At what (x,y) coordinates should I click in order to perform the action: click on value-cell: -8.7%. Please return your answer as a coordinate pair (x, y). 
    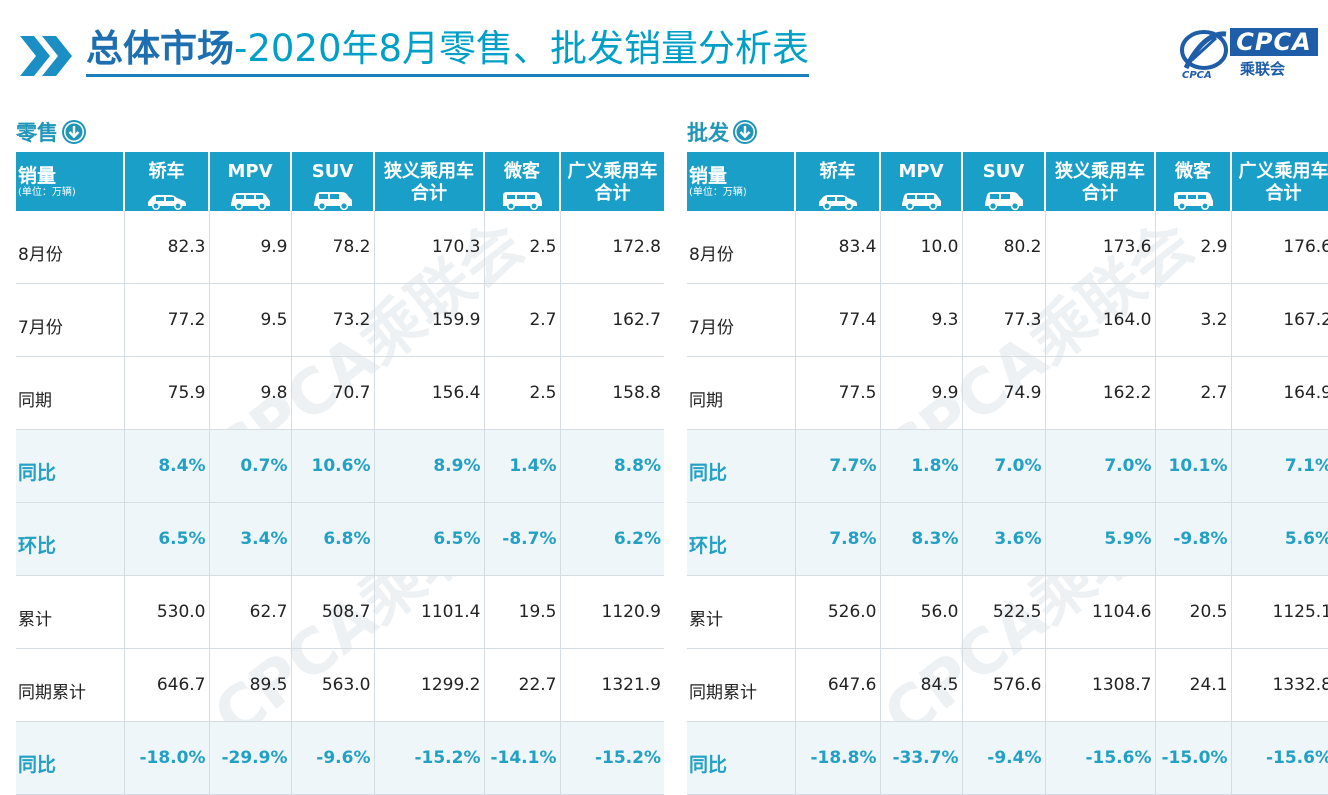
    Looking at the image, I should click on (522, 539).